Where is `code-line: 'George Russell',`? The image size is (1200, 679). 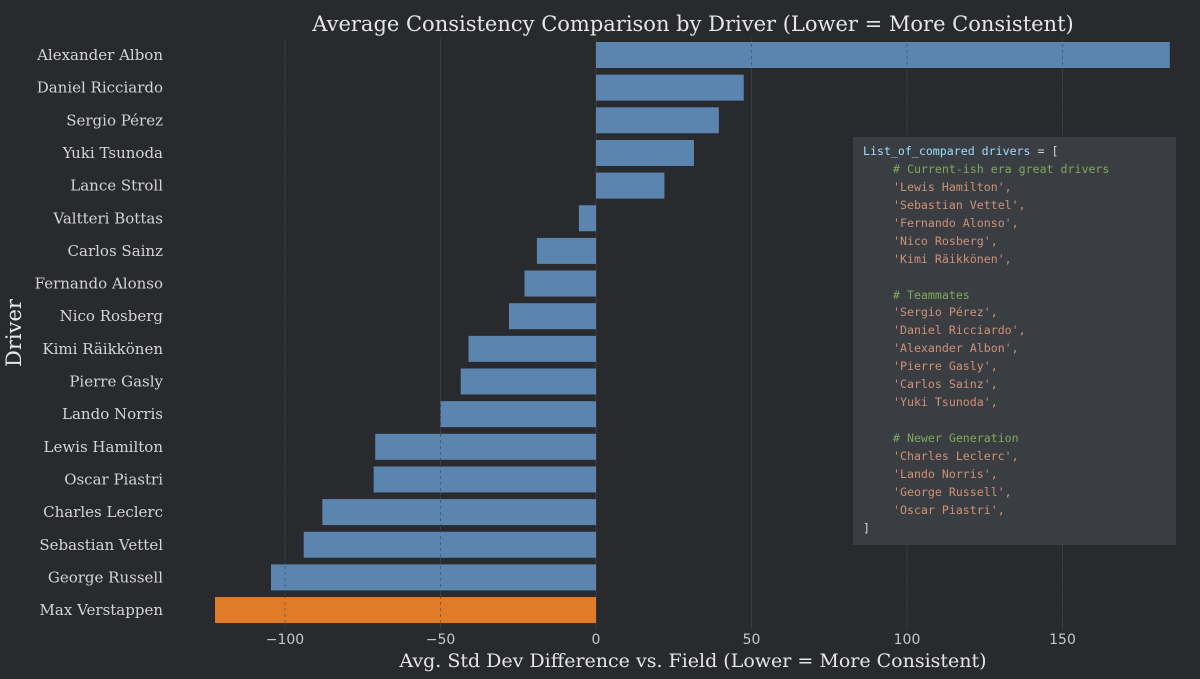
code-line: 'George Russell', is located at coordinates (1019, 493).